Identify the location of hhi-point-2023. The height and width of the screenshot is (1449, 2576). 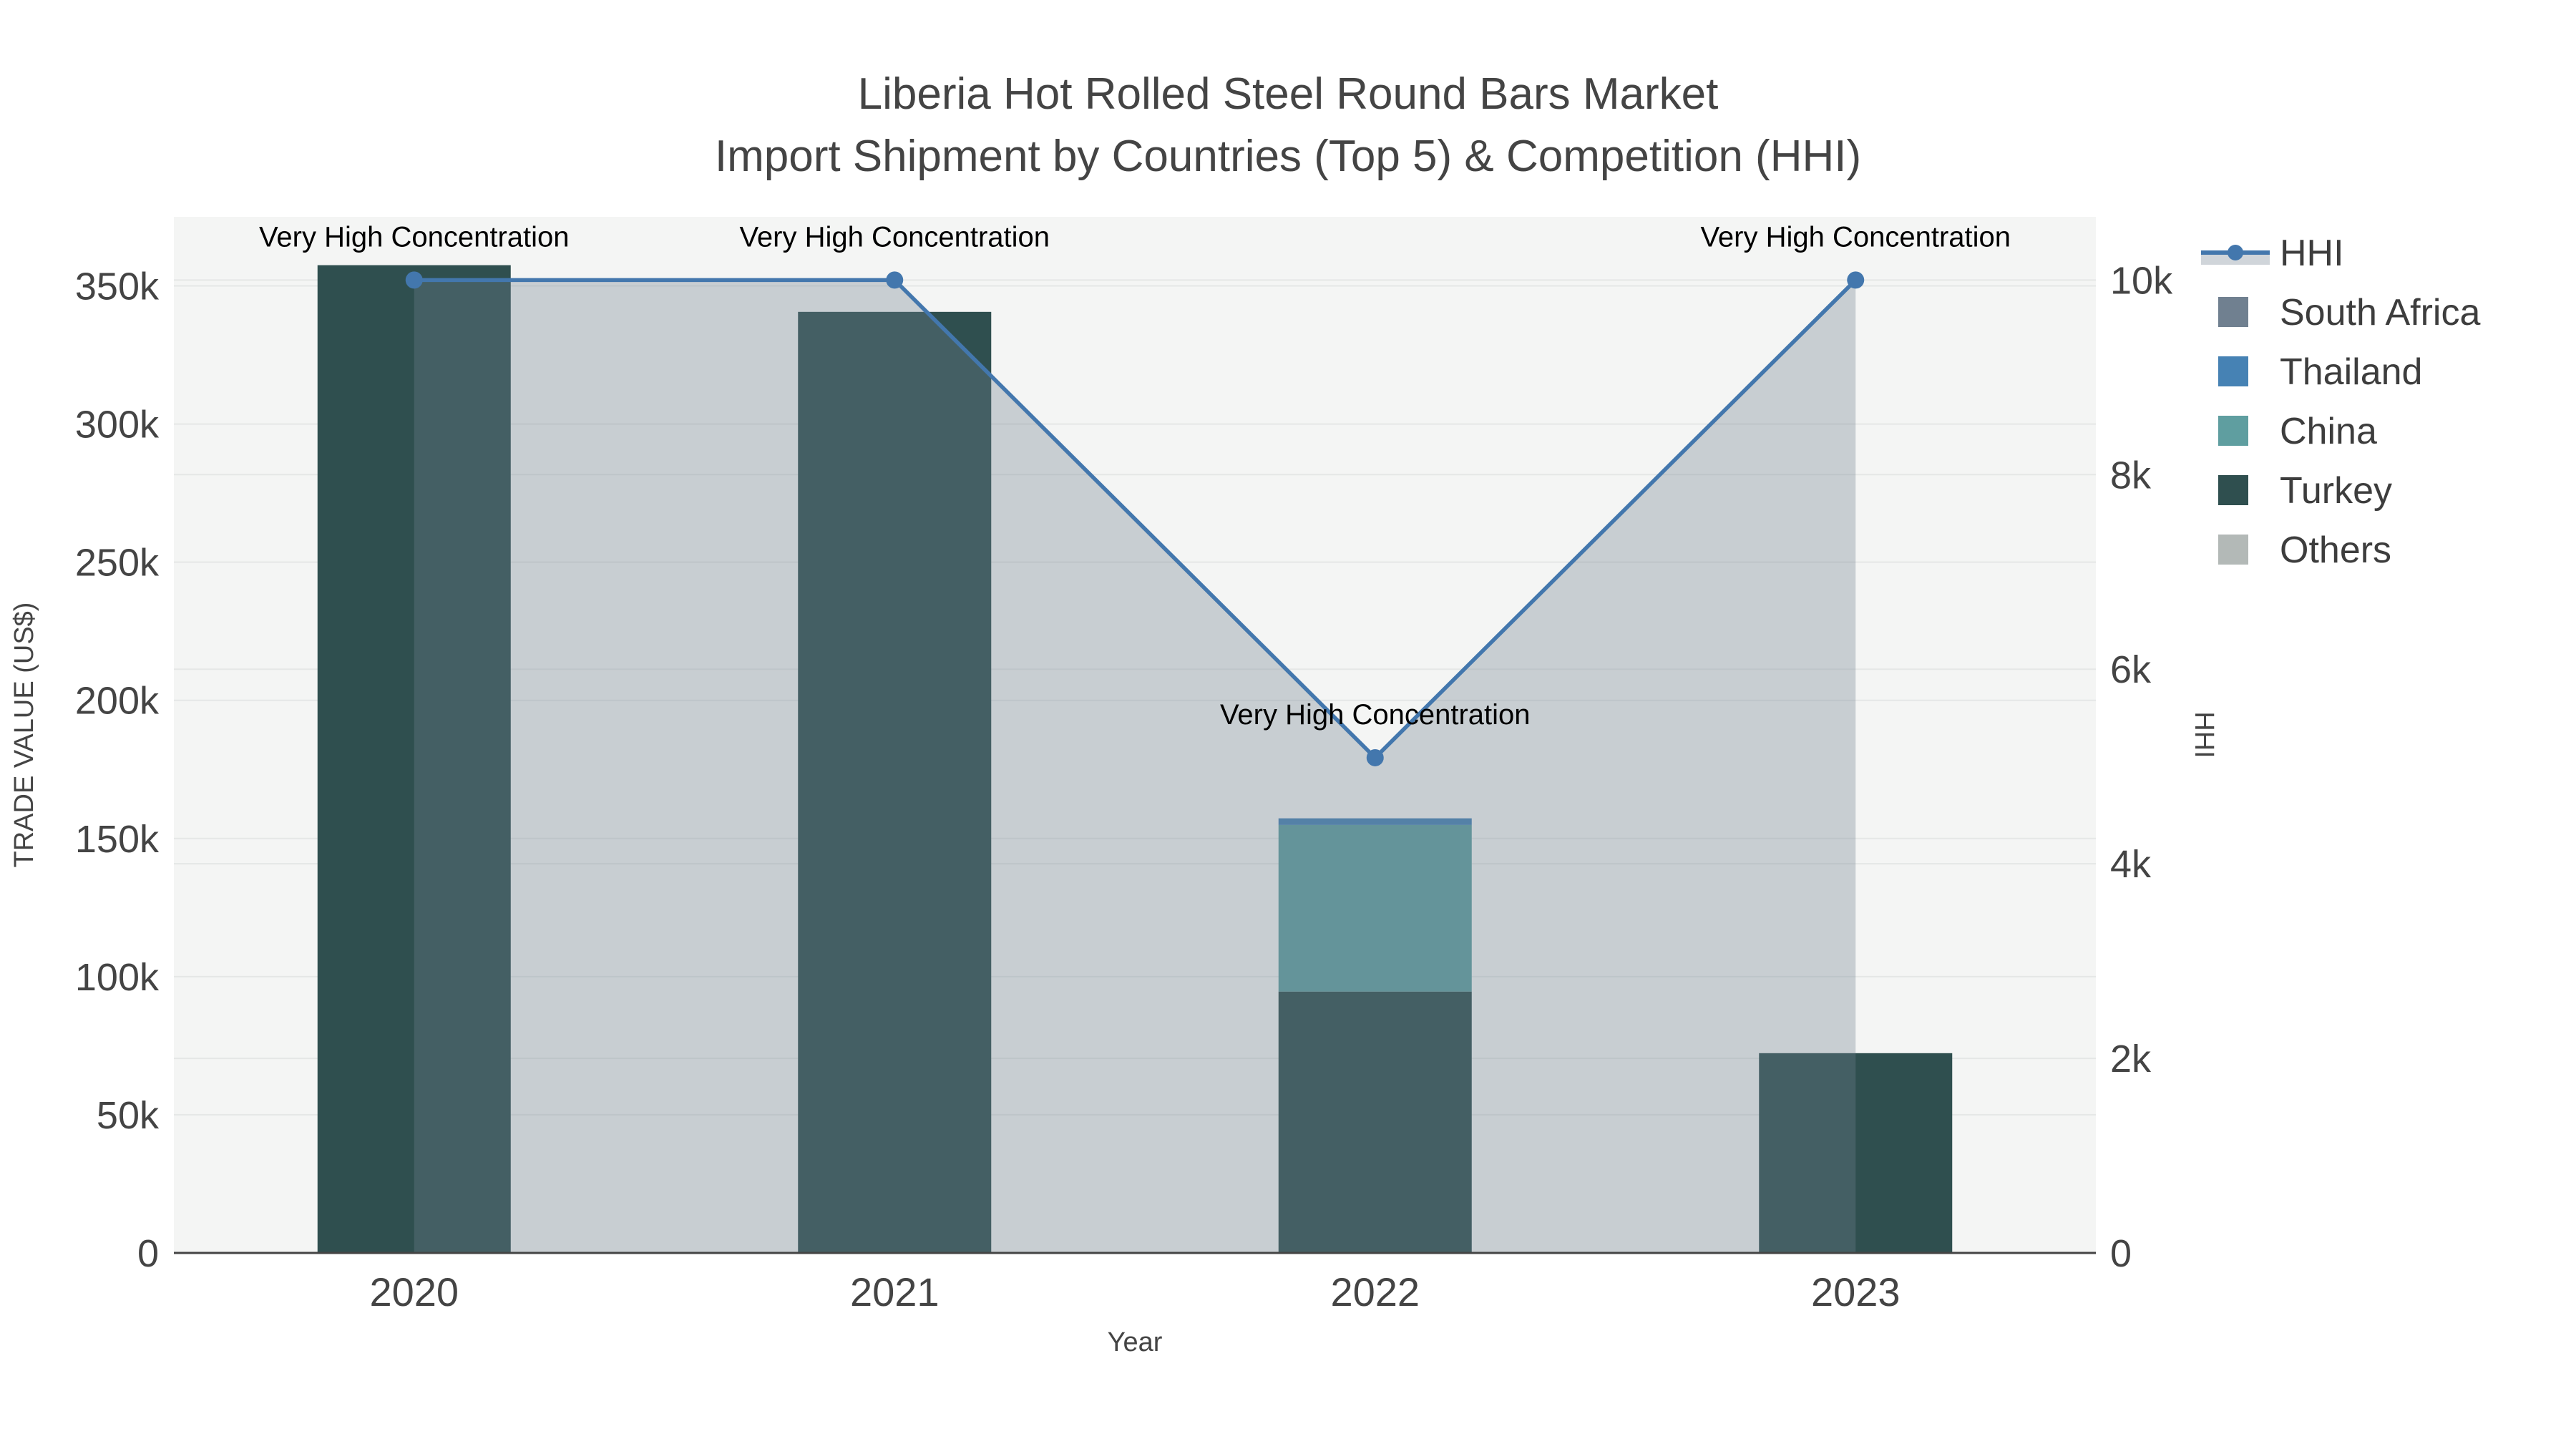
(1856, 280).